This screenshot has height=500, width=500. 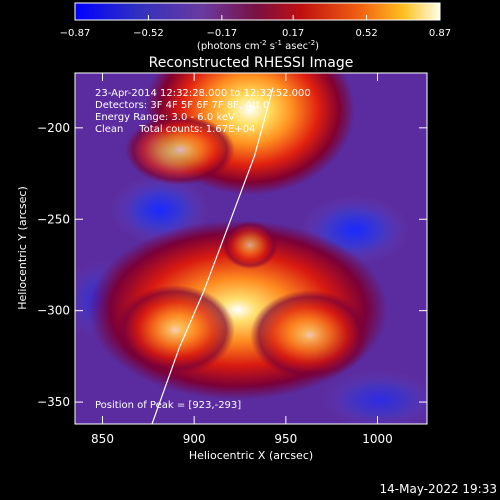 What do you see at coordinates (222, 33) in the screenshot?
I see `colorbar-tick-label: −0.17` at bounding box center [222, 33].